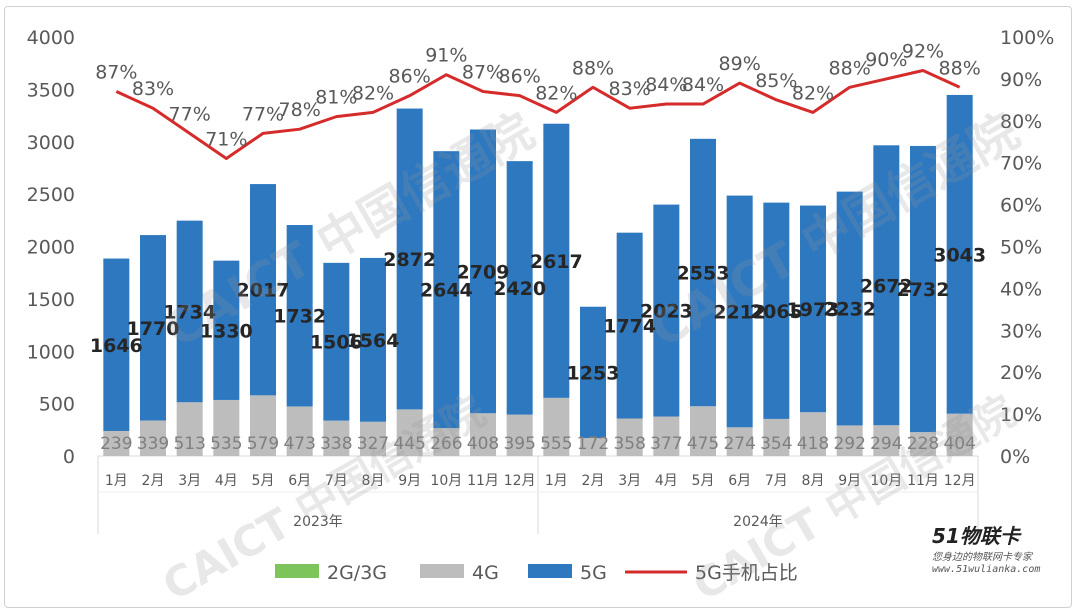  I want to click on data-label-4g: 404, so click(959, 444).